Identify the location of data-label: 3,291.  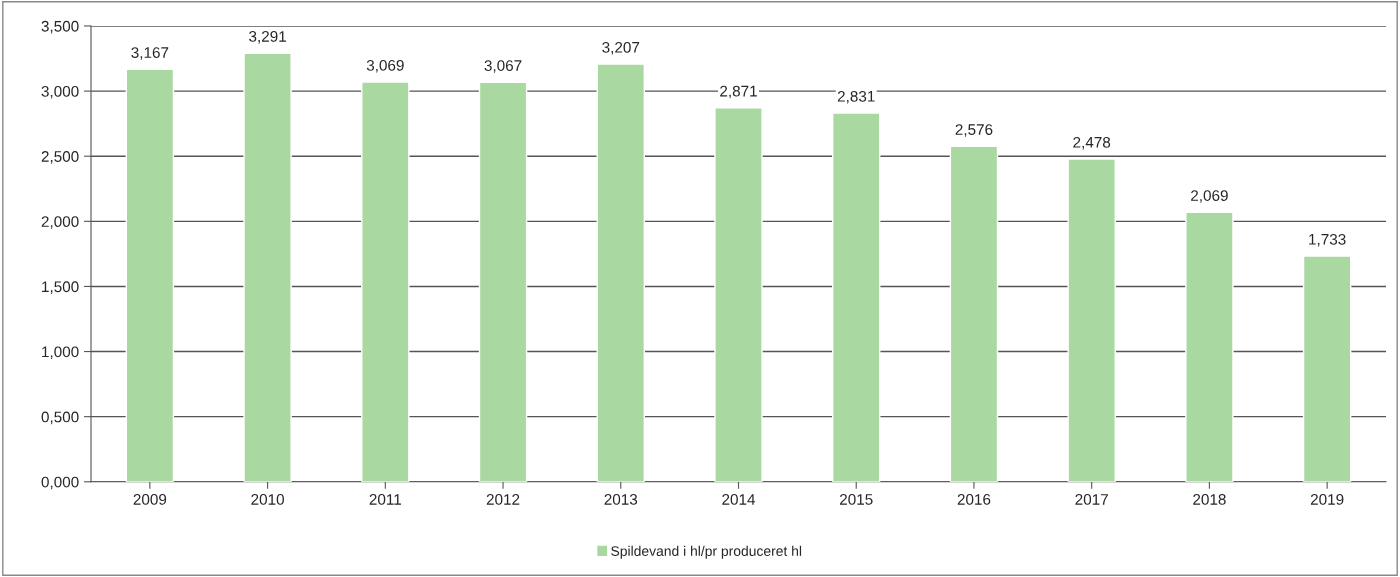
(267, 37).